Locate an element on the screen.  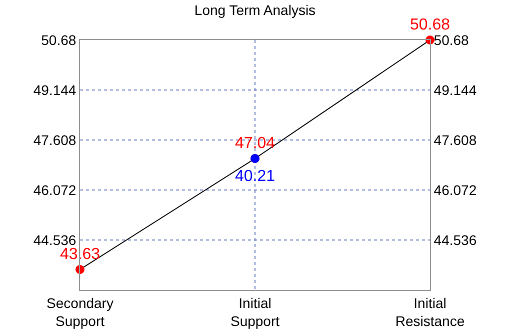
data-label: 50.68 is located at coordinates (430, 25).